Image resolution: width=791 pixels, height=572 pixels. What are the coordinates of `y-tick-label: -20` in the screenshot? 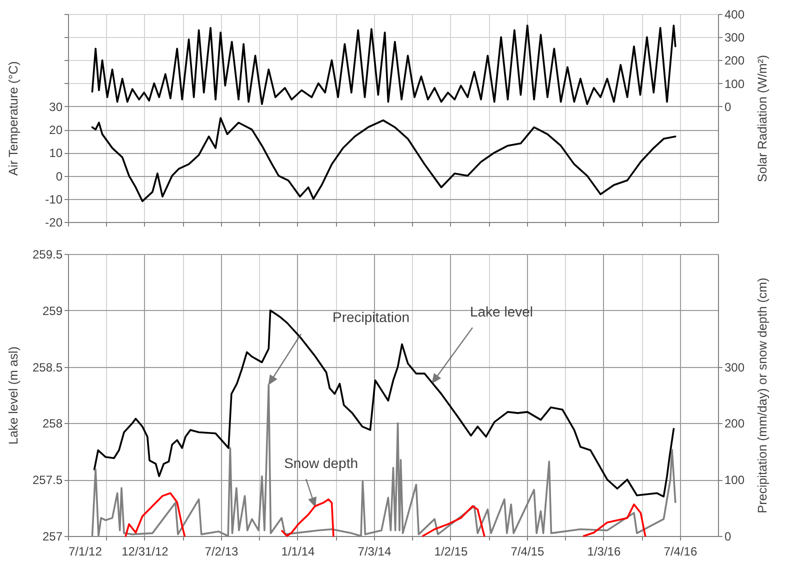 It's located at (54, 223).